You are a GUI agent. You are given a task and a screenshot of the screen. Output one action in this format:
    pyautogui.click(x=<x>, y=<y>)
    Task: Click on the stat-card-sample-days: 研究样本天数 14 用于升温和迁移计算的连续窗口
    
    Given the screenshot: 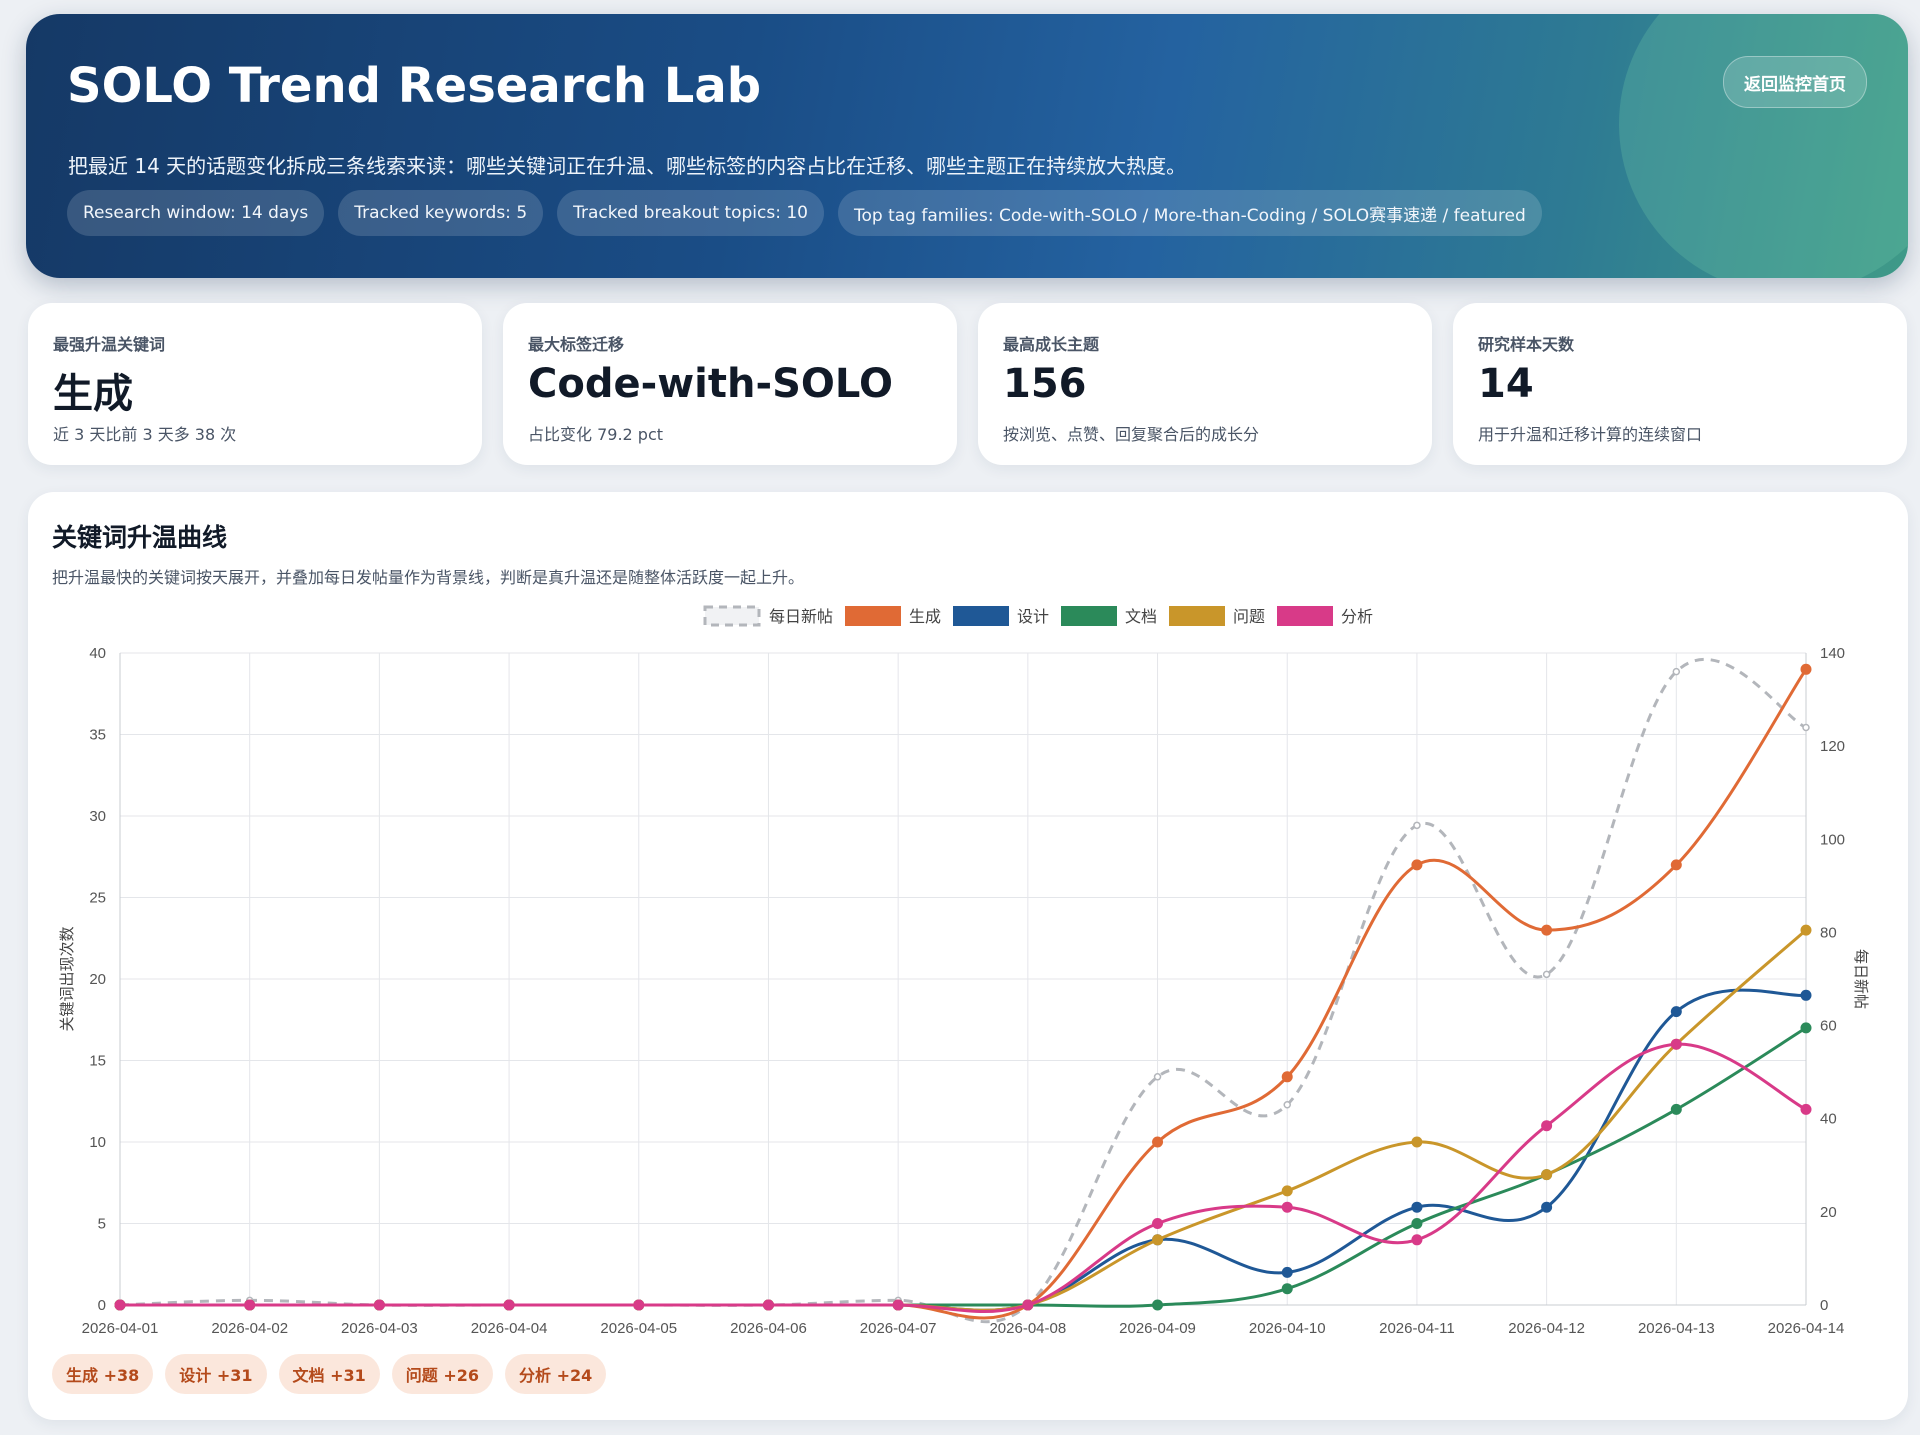 What is the action you would take?
    pyautogui.click(x=1680, y=384)
    